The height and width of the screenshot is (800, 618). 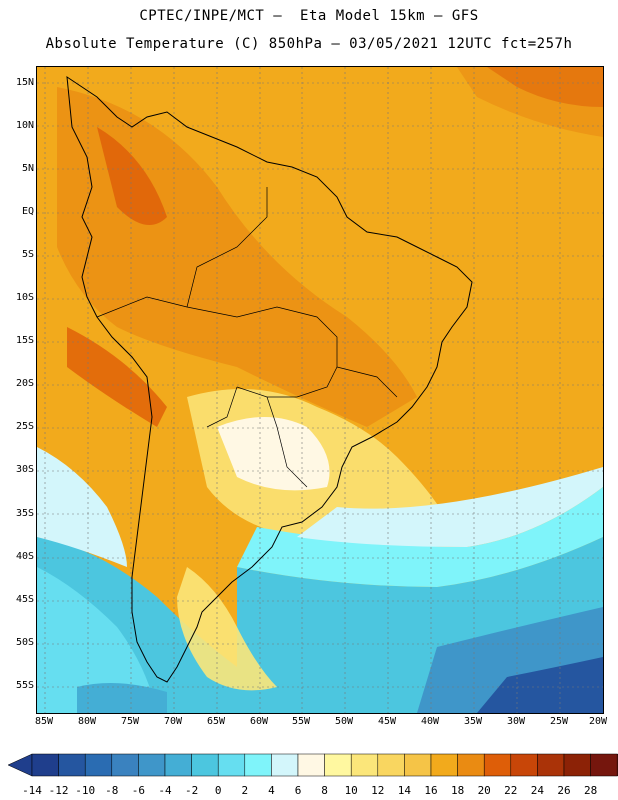 I want to click on lat-label-20s: 20S, so click(x=24, y=383).